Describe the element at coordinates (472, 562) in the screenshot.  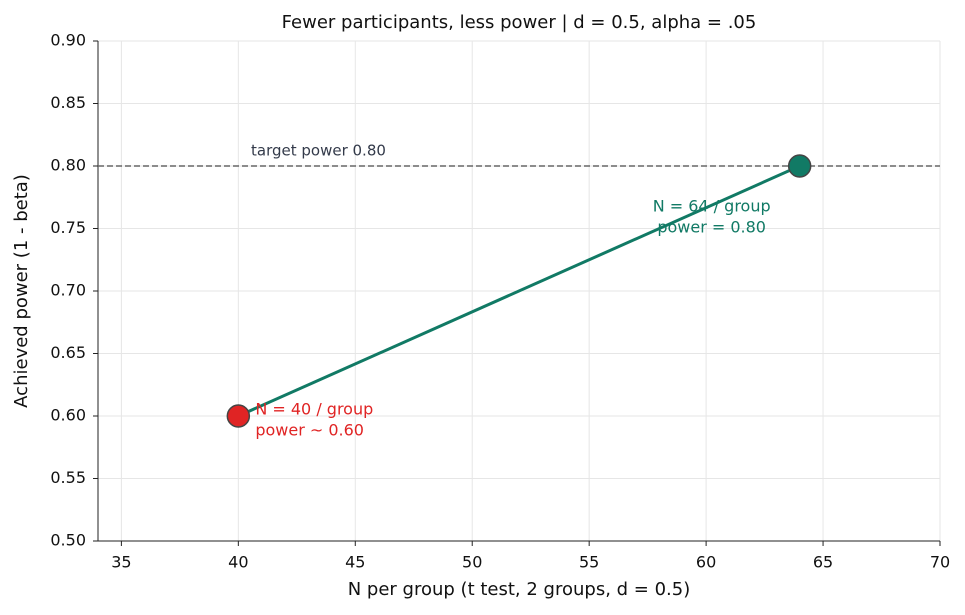
I see `x-tick-label: 50` at that location.